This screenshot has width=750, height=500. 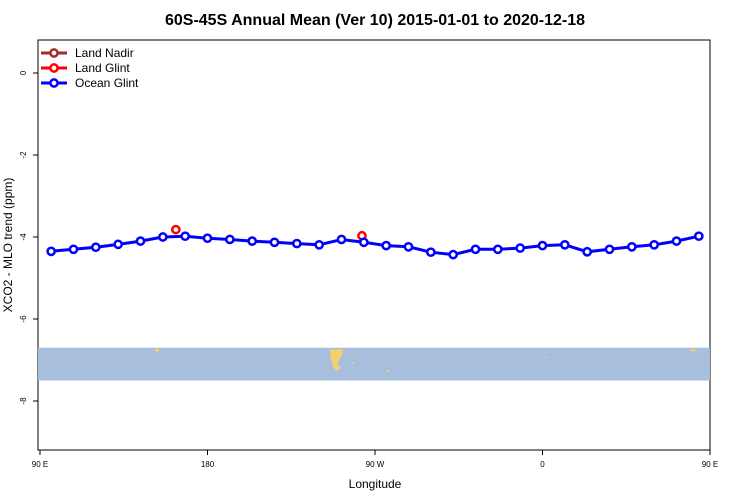 What do you see at coordinates (157, 350) in the screenshot?
I see `land-new-zealand` at bounding box center [157, 350].